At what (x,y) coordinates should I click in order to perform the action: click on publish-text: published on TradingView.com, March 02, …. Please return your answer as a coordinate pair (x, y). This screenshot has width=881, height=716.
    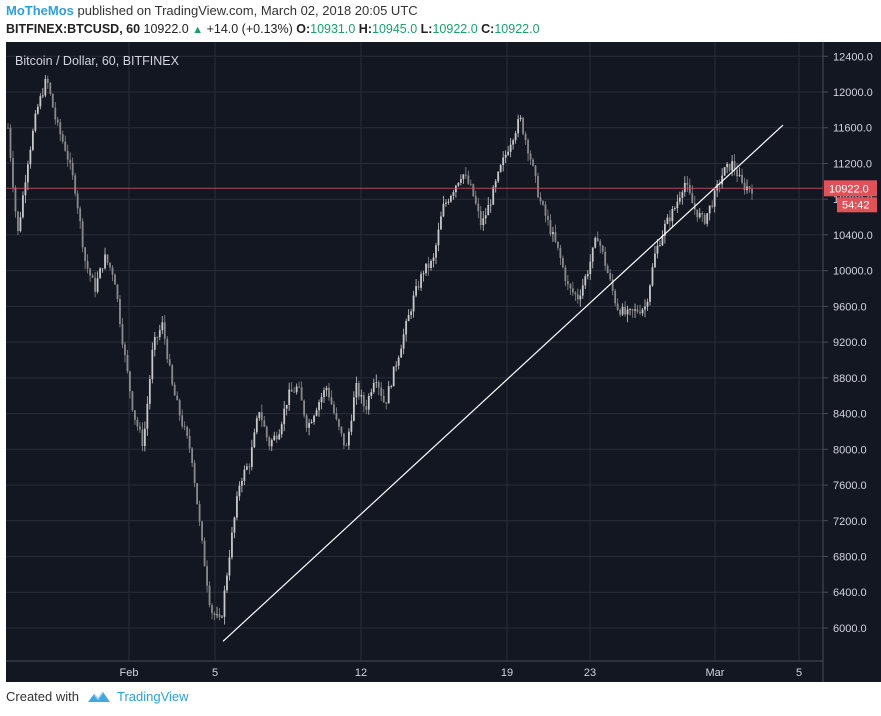
    Looking at the image, I should click on (247, 10).